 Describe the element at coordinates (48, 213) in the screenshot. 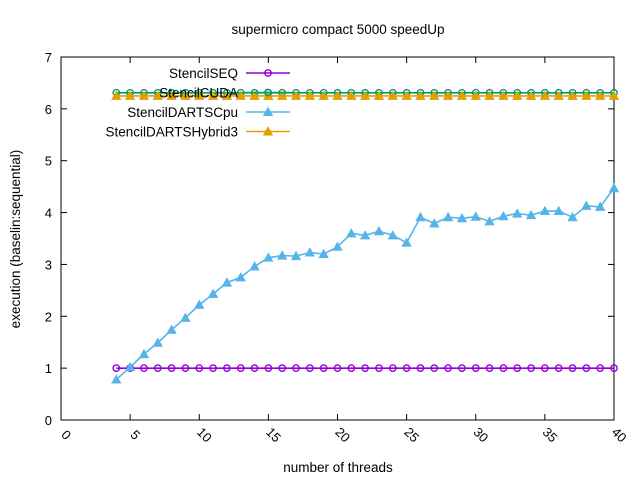

I see `y-tick-label: 4` at that location.